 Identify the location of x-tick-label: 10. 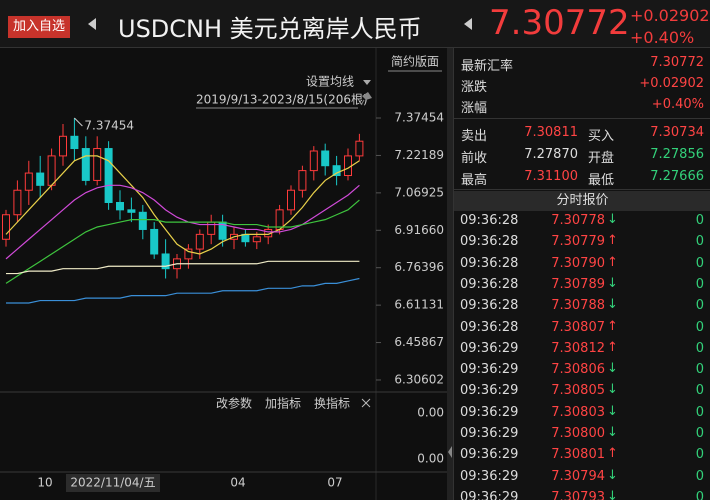
(44, 483).